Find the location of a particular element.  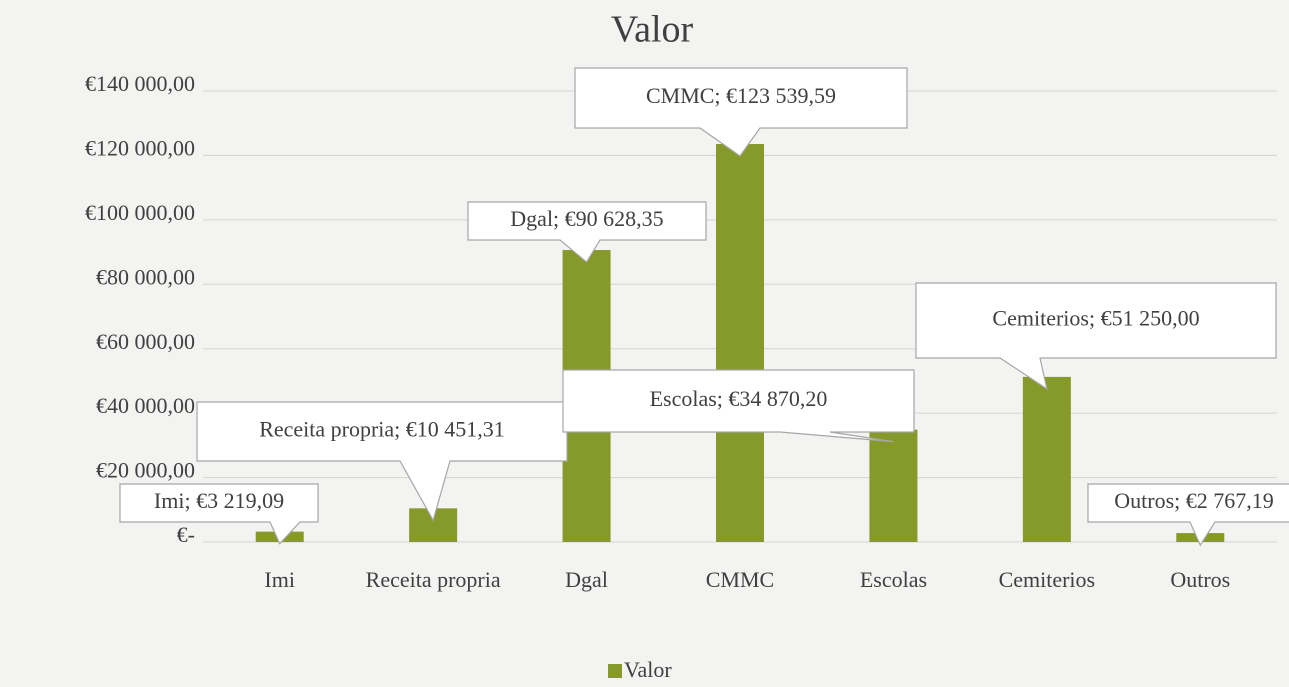

x-tick-label: Outros is located at coordinates (1200, 579).